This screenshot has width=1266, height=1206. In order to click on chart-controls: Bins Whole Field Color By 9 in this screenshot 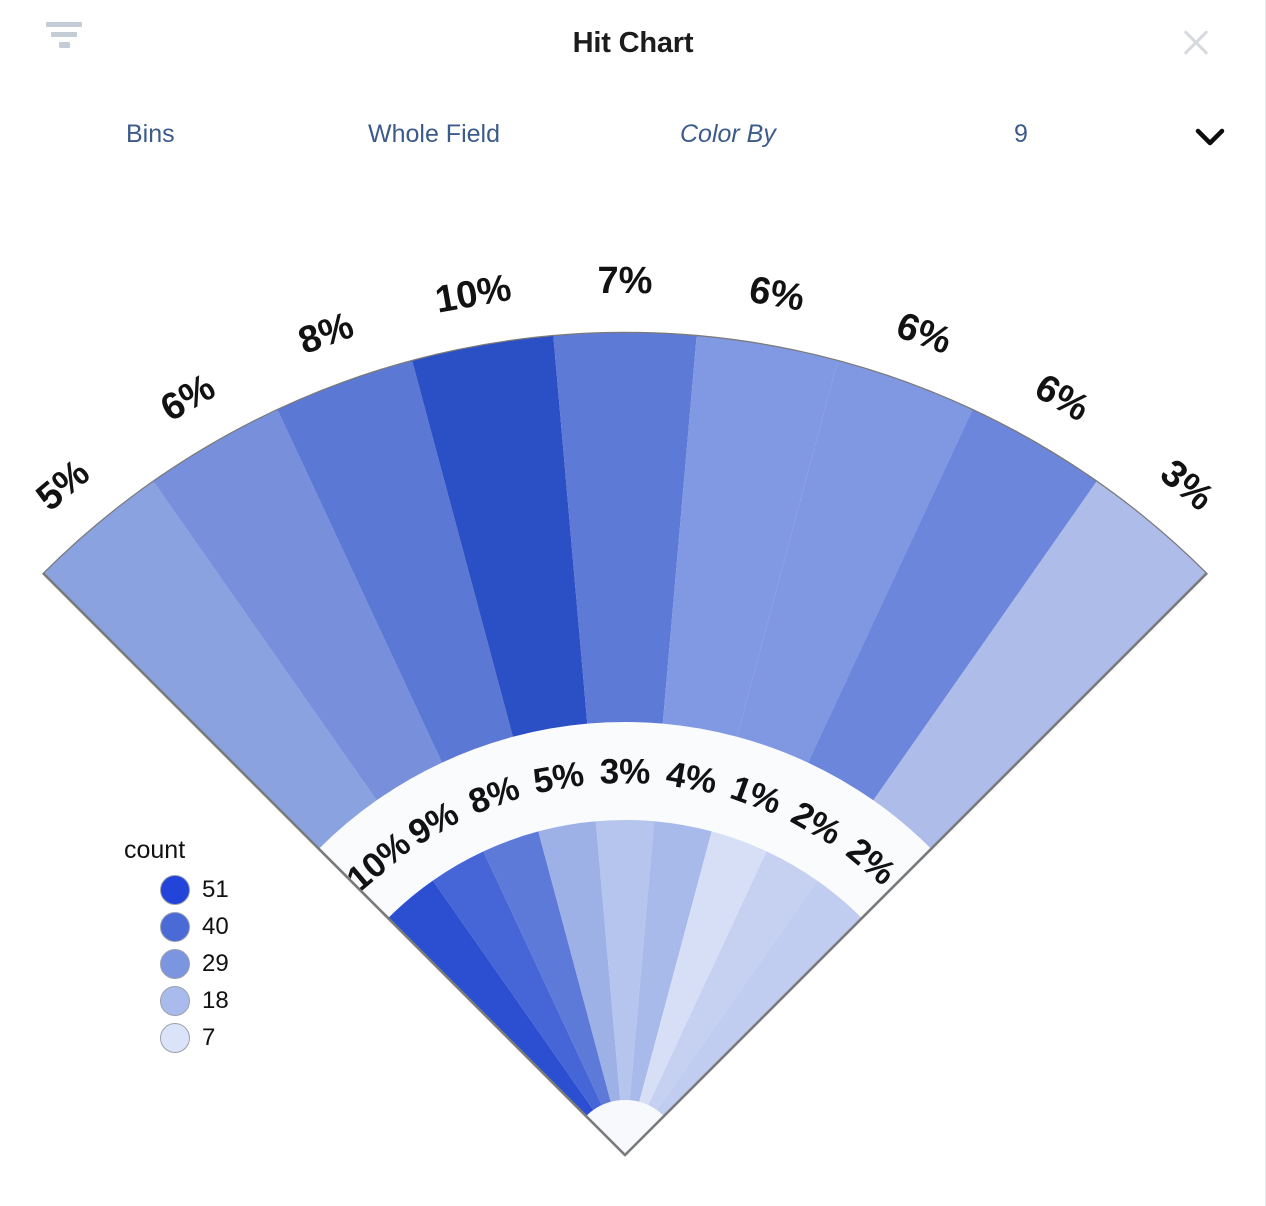, I will do `click(632, 150)`.